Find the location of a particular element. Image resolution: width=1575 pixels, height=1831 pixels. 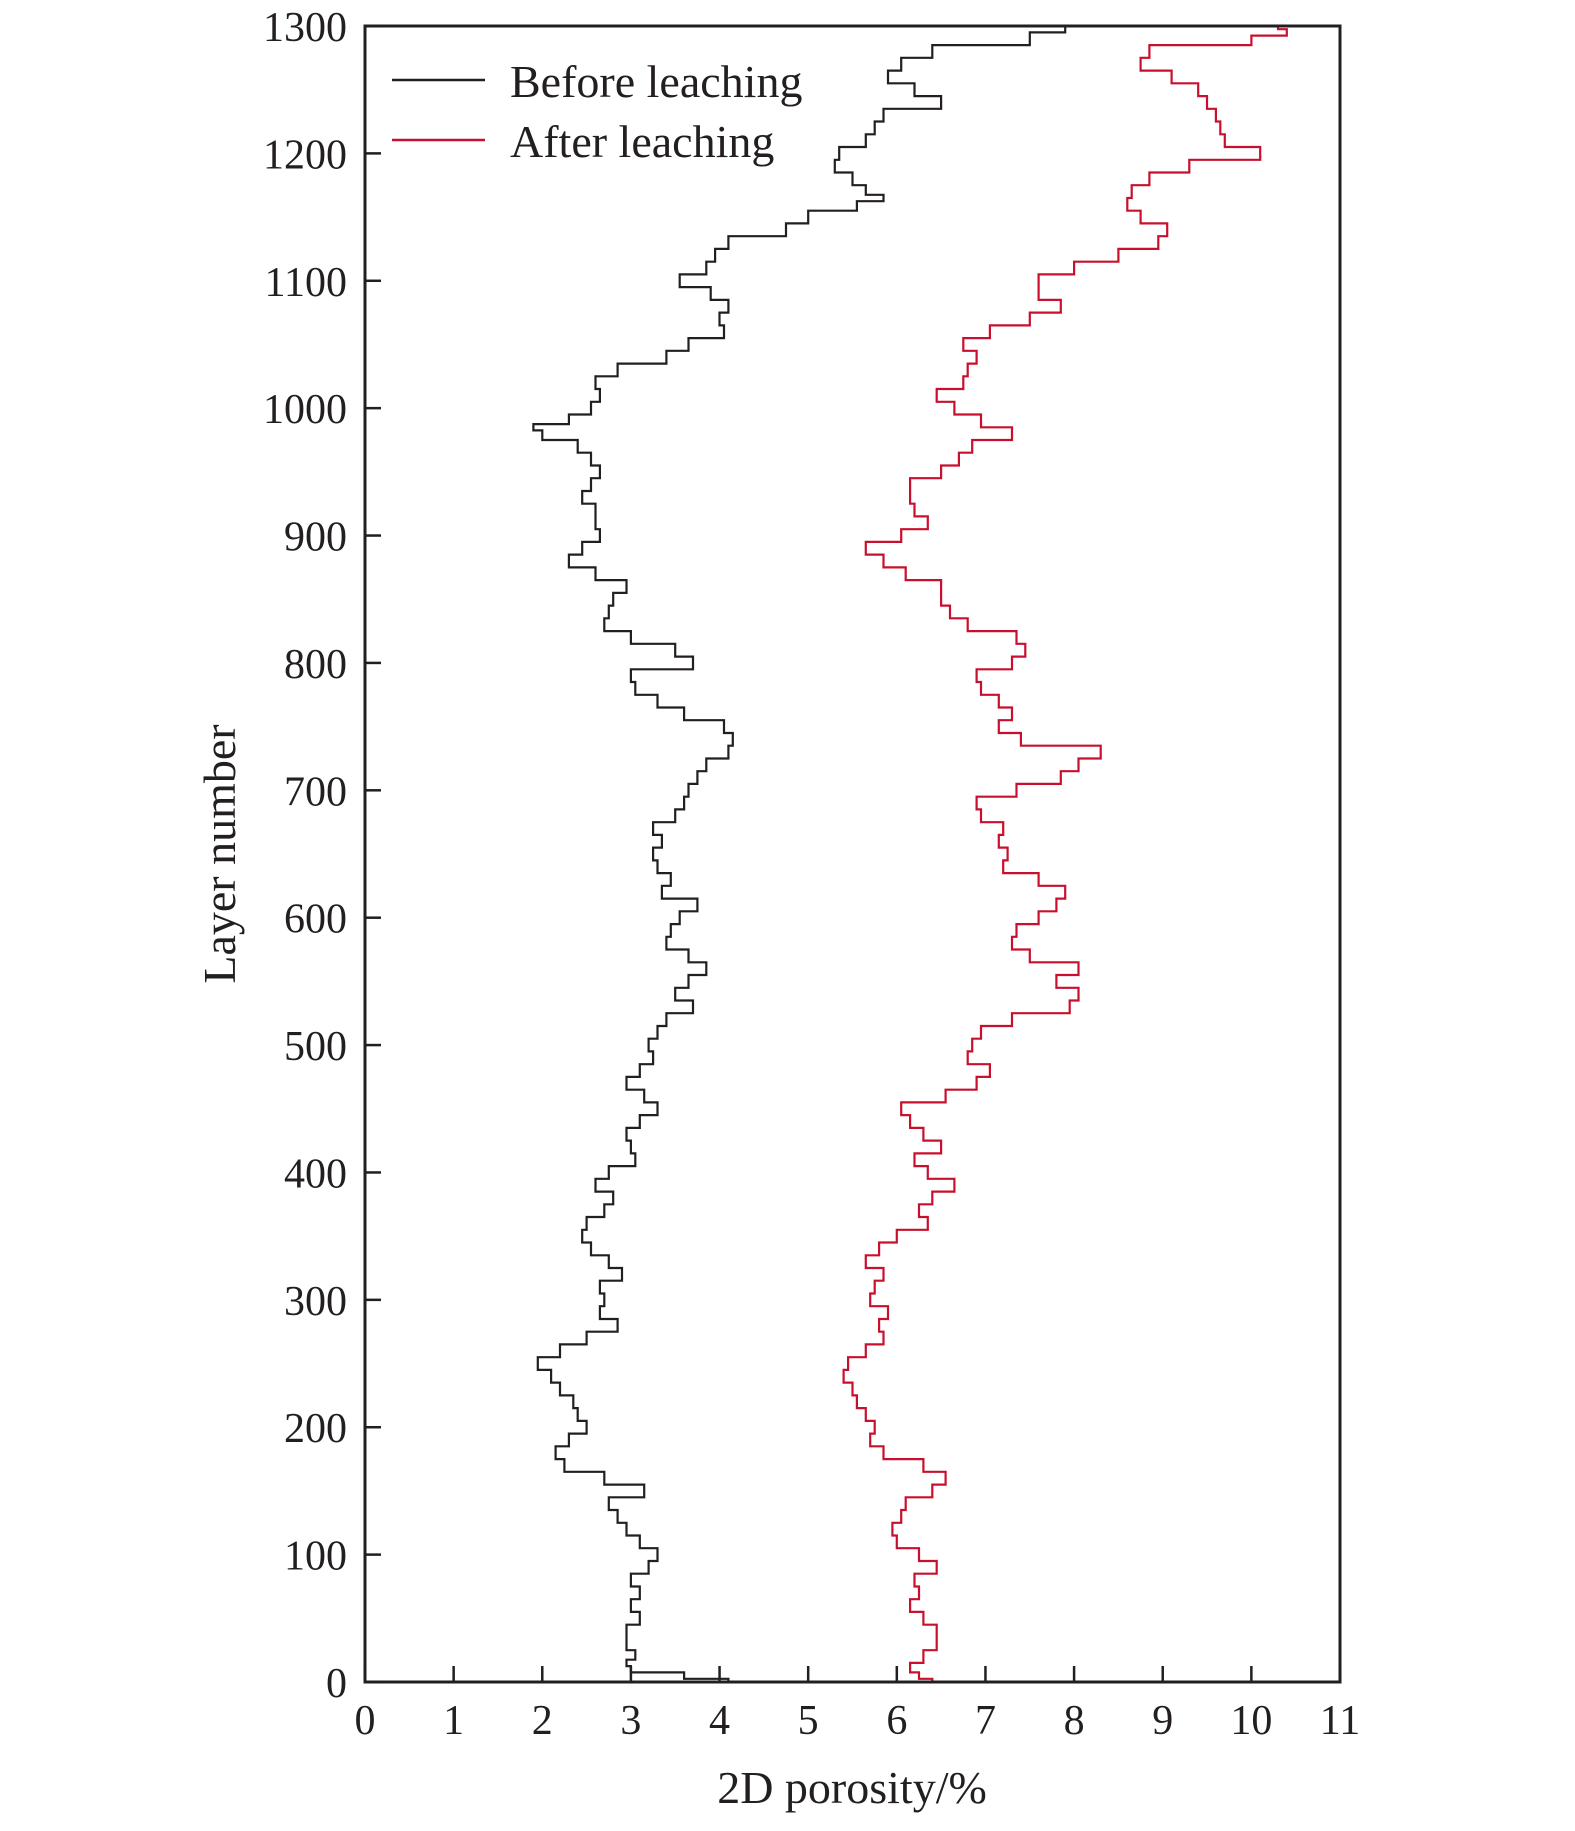

x-tick-label: 5 is located at coordinates (808, 1721).